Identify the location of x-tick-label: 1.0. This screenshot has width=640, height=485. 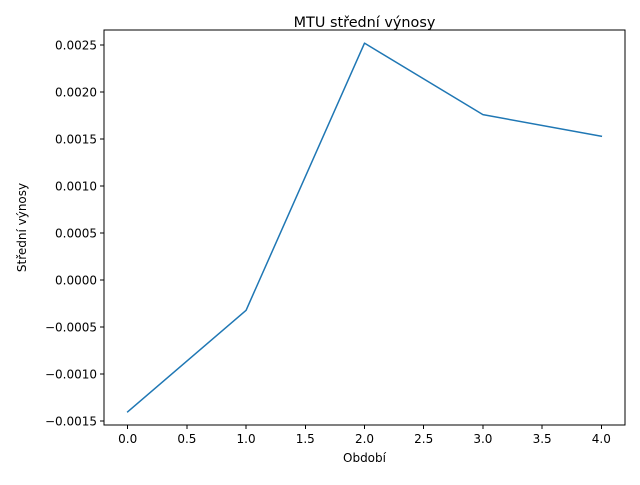
(246, 439).